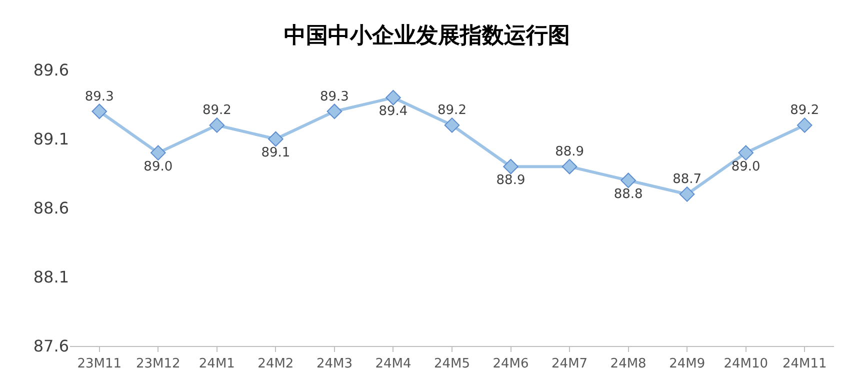  I want to click on x-tick-label: 24M11, so click(804, 364).